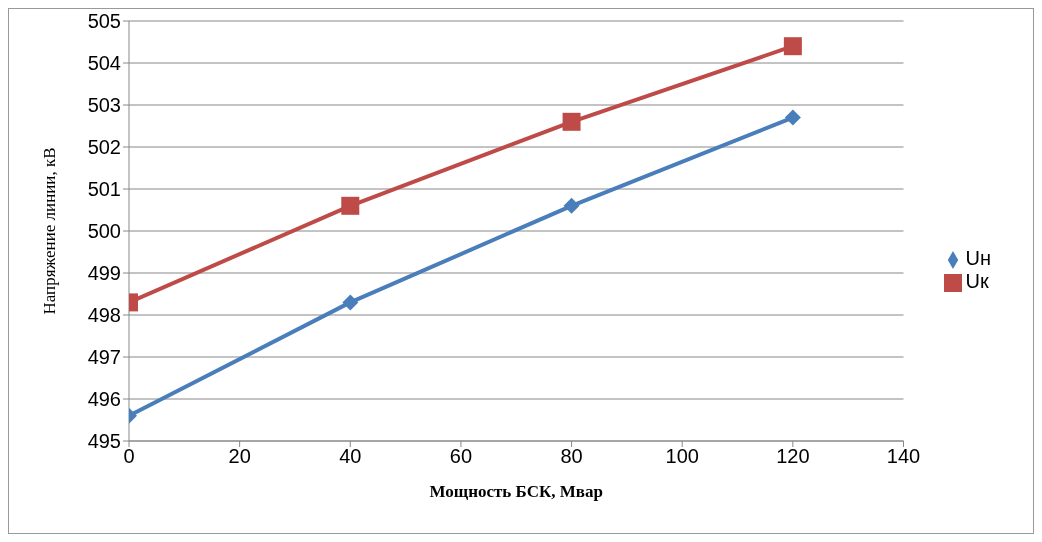 Image resolution: width=1042 pixels, height=542 pixels. Describe the element at coordinates (682, 456) in the screenshot. I see `x-tick-label: 100` at that location.